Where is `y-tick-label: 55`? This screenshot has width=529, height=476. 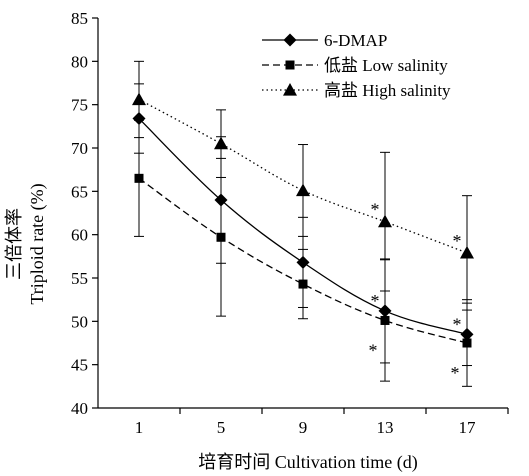 y-tick-label: 55 is located at coordinates (79, 278).